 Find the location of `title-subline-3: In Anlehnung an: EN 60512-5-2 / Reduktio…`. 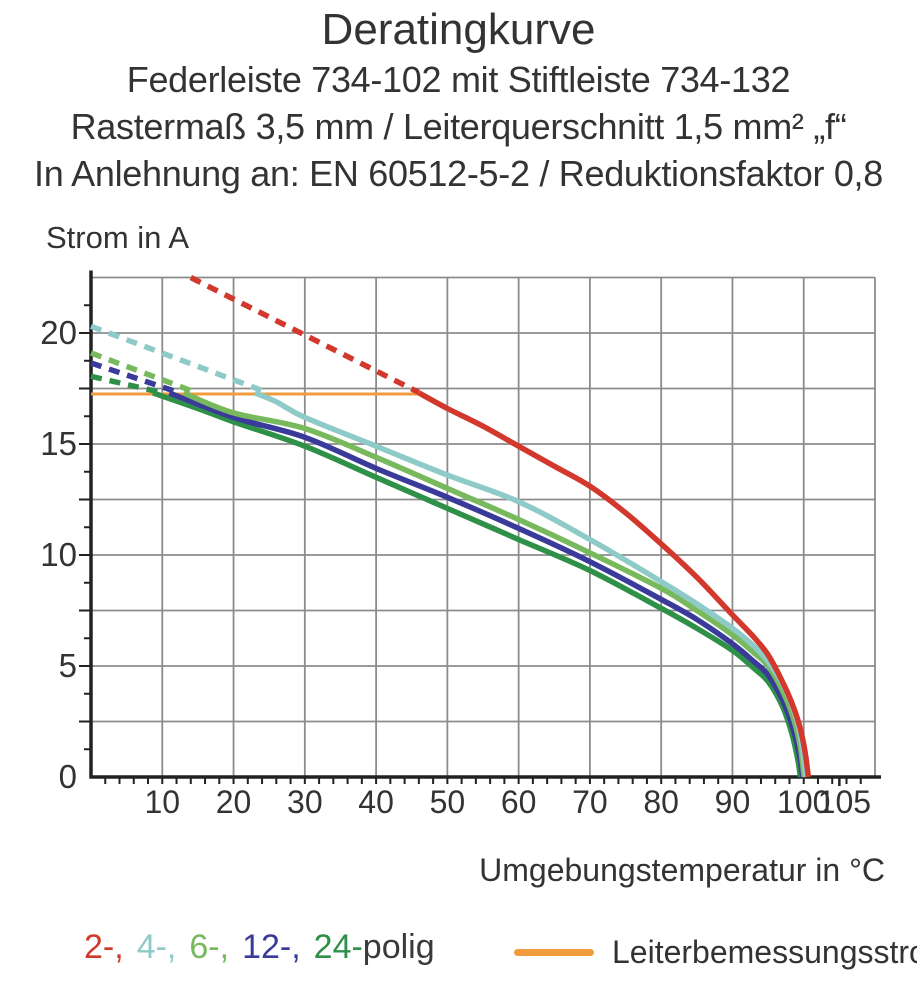

title-subline-3: In Anlehnung an: EN 60512-5-2 / Reduktio… is located at coordinates (458, 173).